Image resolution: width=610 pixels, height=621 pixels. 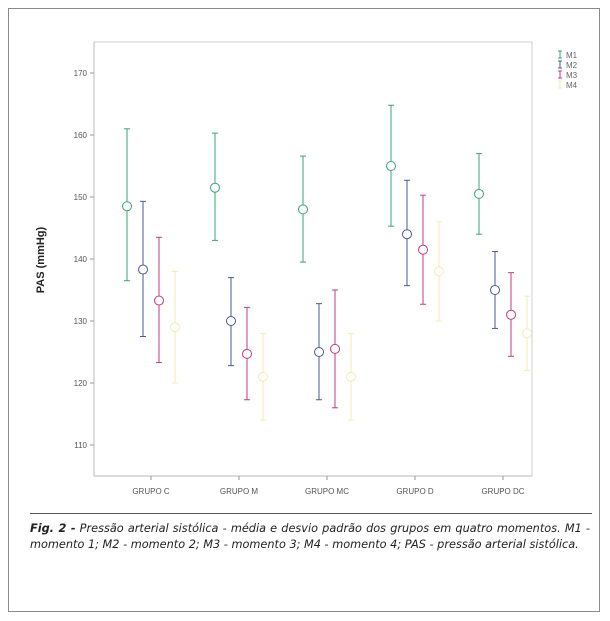 I want to click on x-tick-label: GRUPO DC, so click(x=502, y=491).